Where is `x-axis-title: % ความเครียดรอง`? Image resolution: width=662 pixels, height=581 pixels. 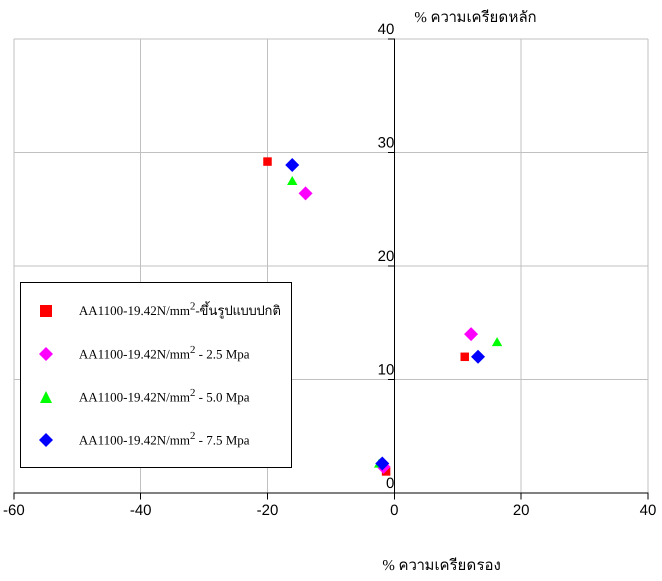 x-axis-title: % ความเครียดรอง is located at coordinates (441, 566).